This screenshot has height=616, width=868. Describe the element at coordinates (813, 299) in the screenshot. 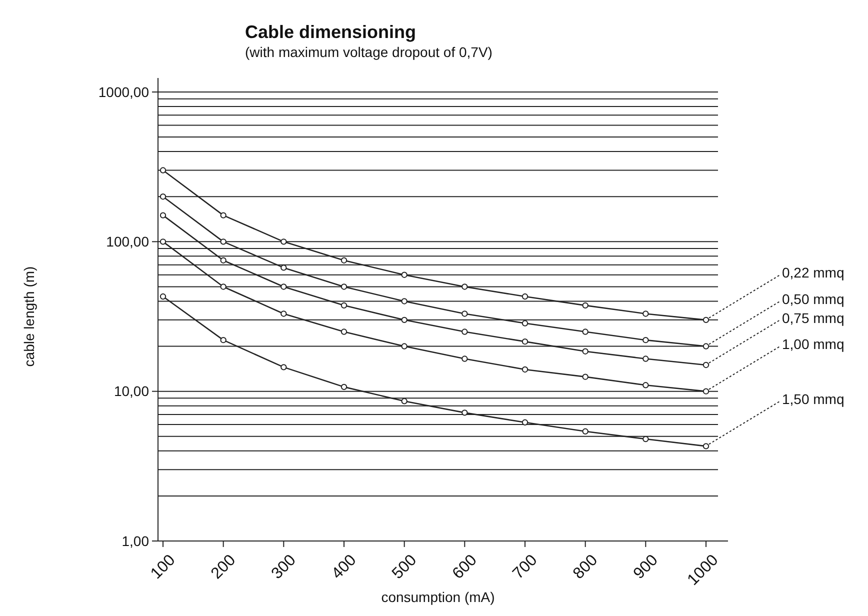

I see `text: 0,50 mmq` at that location.